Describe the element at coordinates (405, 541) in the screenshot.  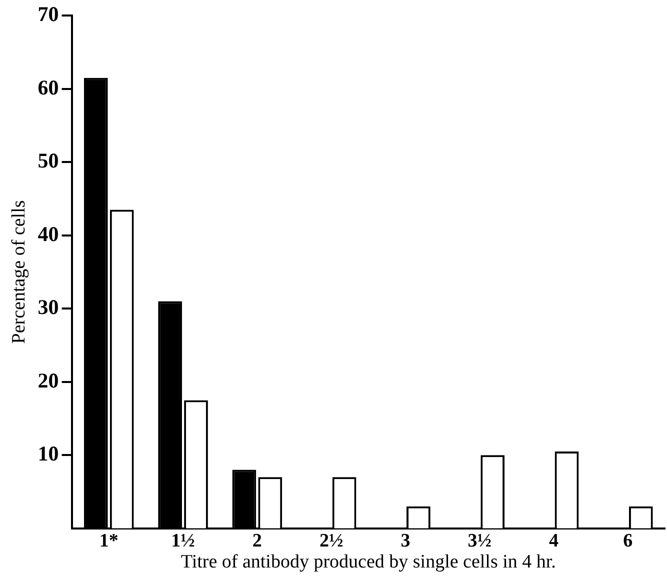
I see `x-tick-label: 3` at that location.